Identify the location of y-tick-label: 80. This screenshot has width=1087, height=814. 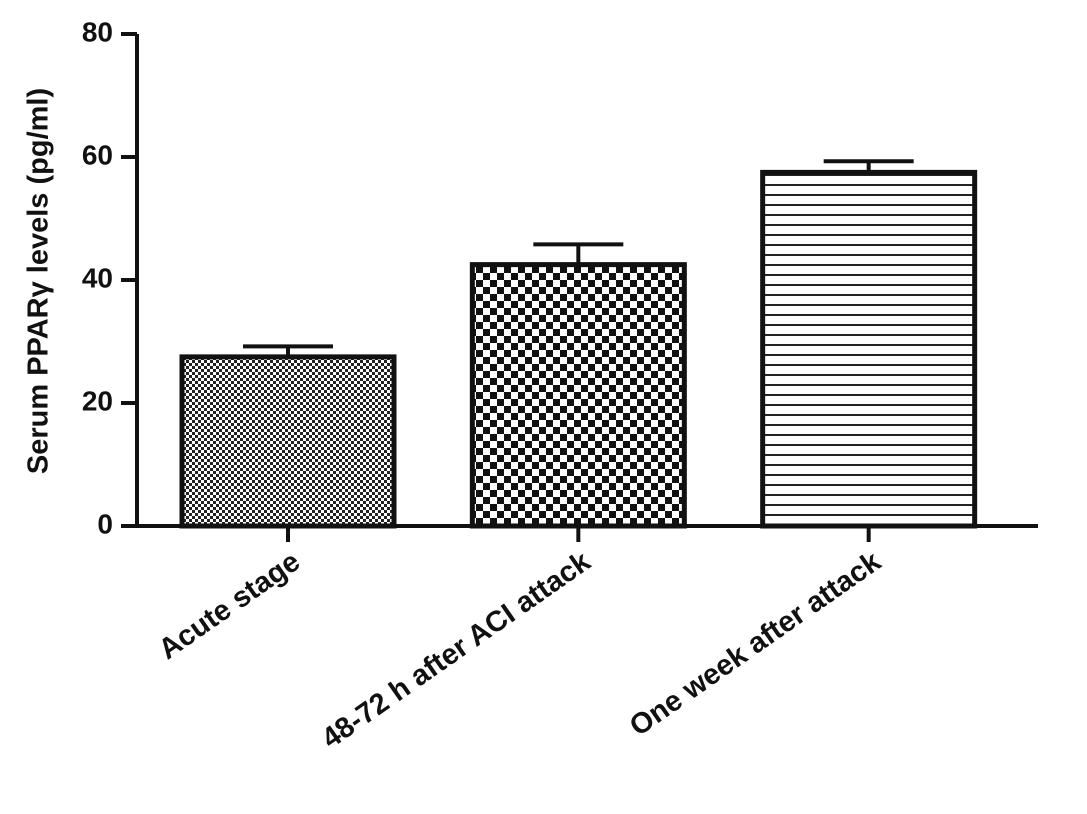
(97, 31).